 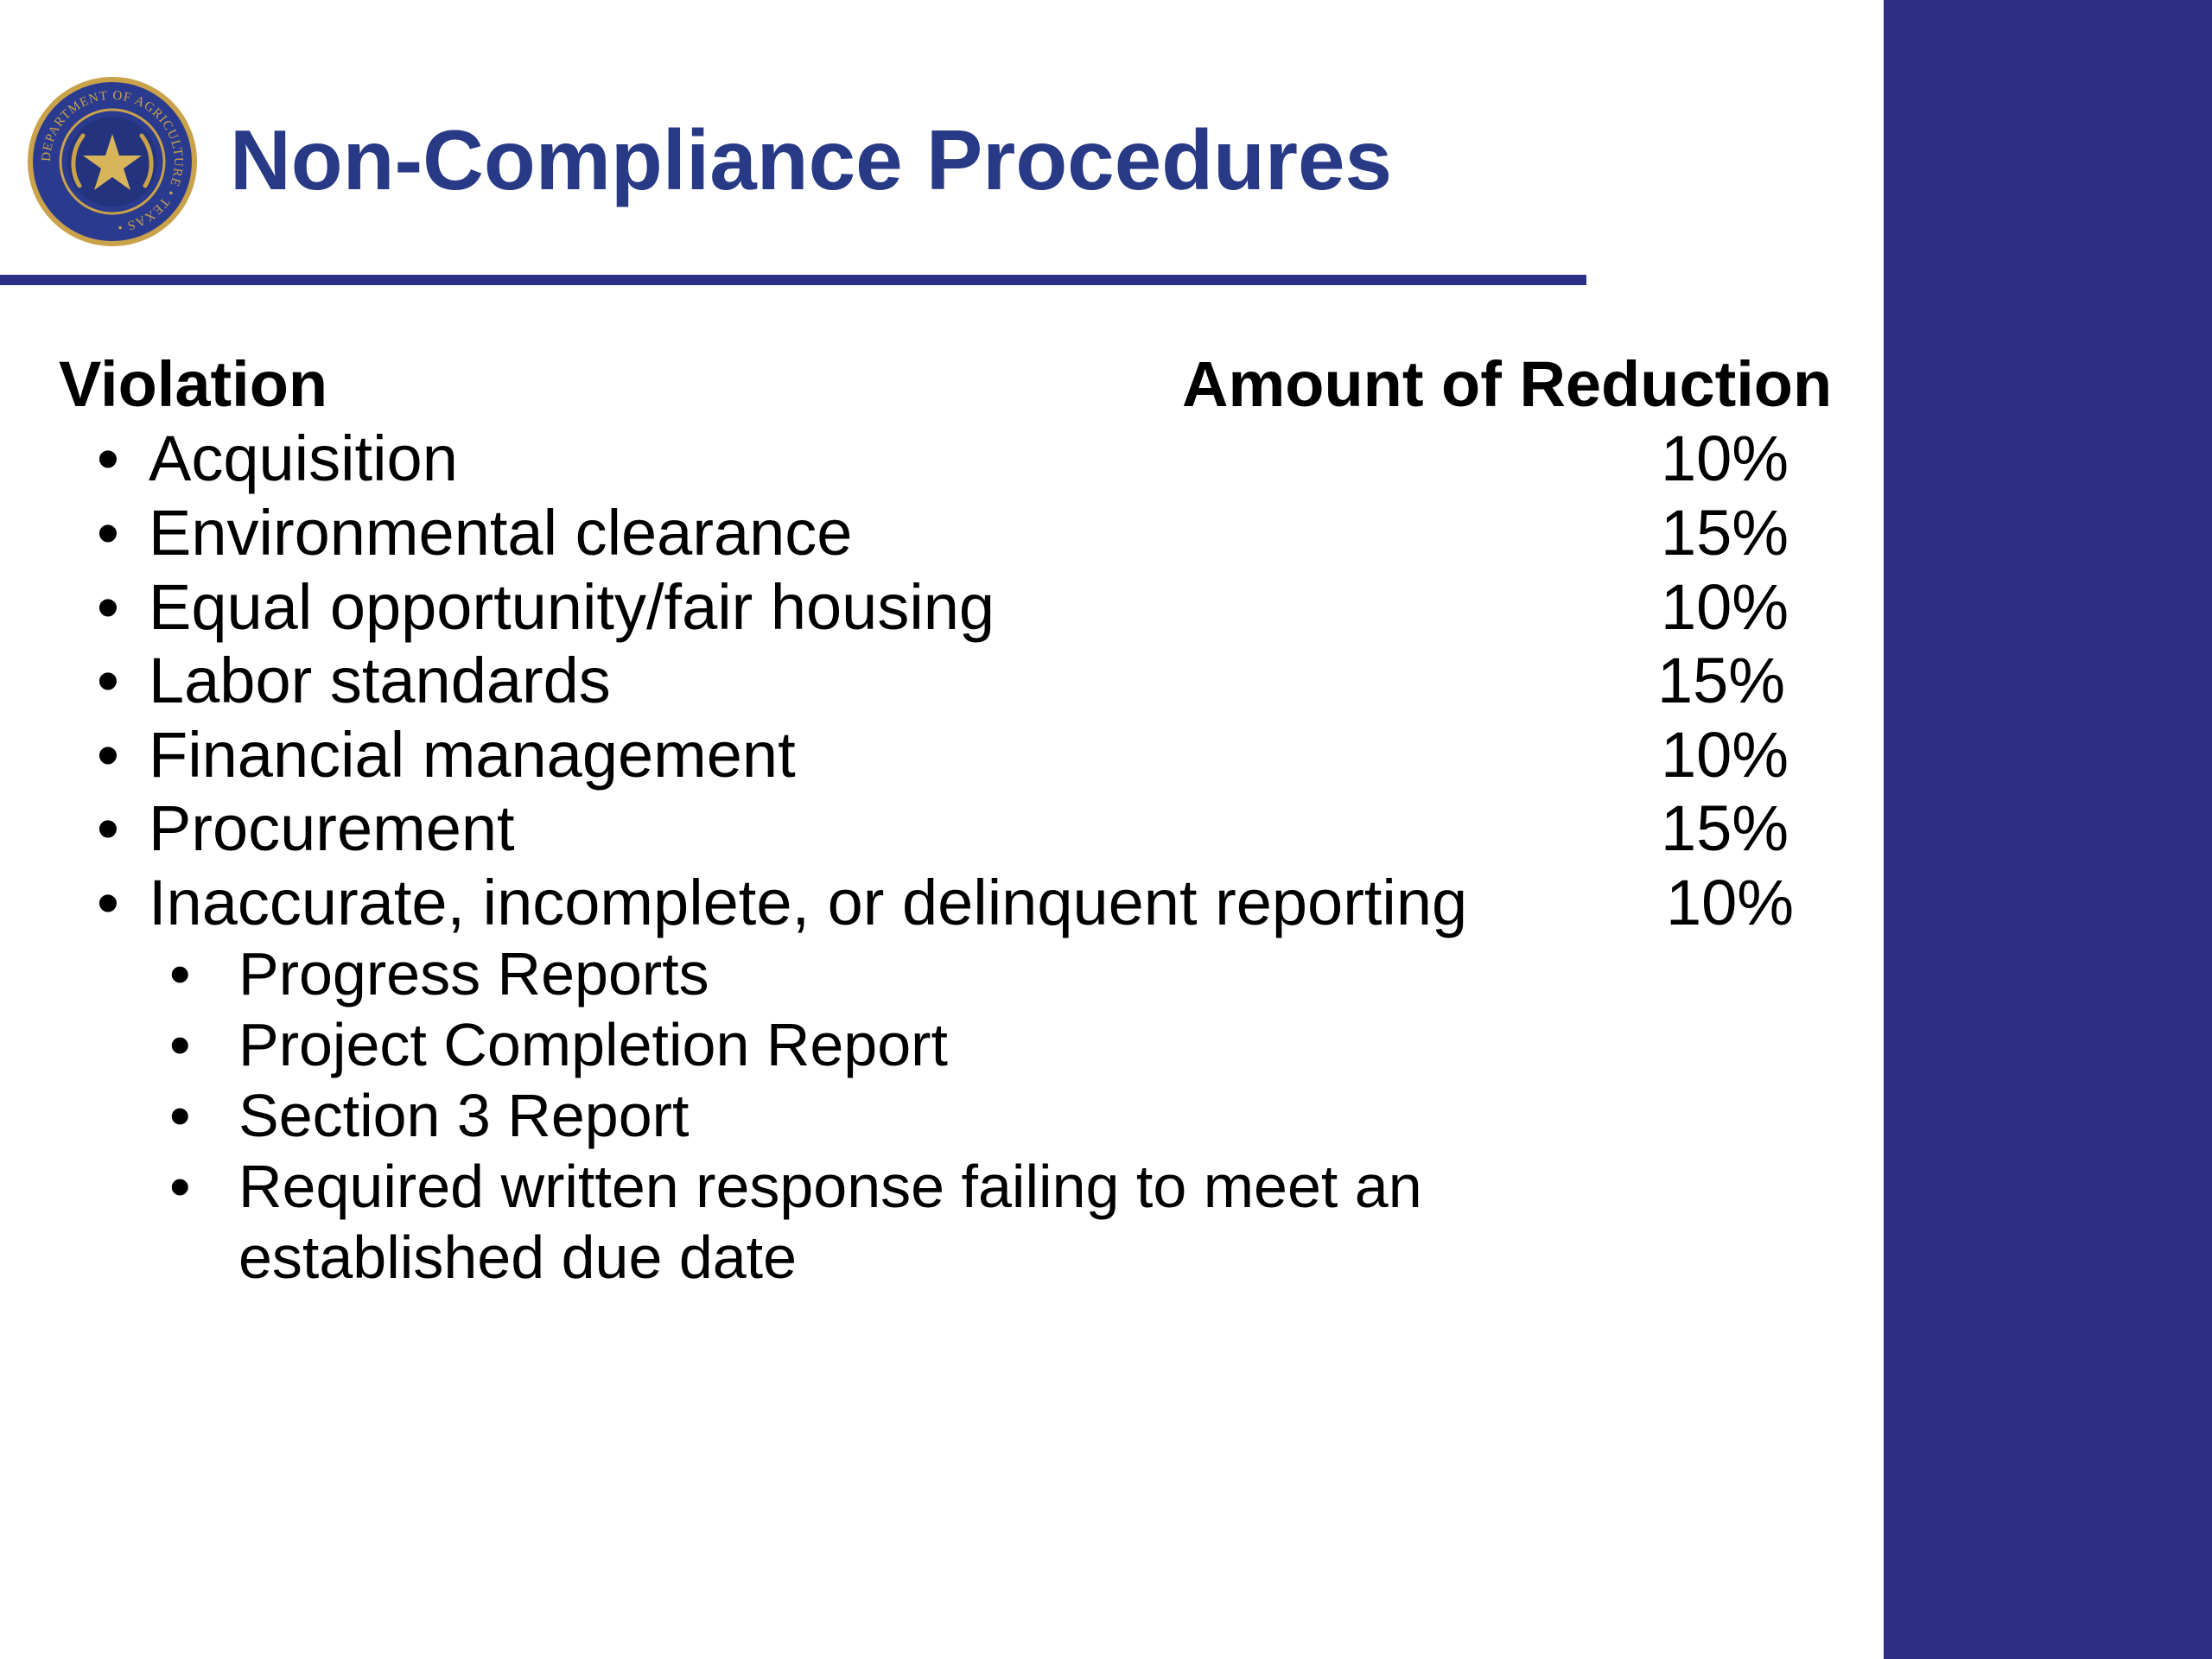 I want to click on sub-item-label: Progress Reports, so click(x=473, y=973).